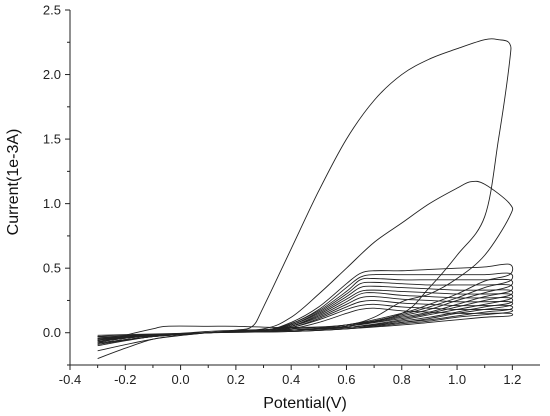  Describe the element at coordinates (346, 379) in the screenshot. I see `x-tick-label: 0.6` at that location.